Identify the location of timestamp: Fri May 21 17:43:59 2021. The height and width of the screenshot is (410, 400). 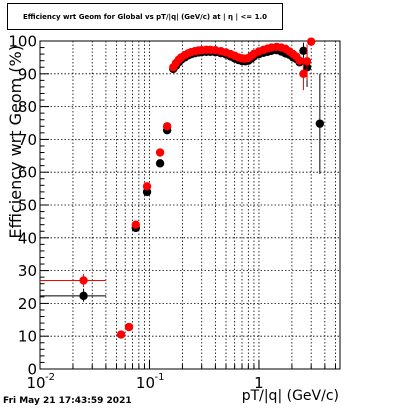
(67, 401).